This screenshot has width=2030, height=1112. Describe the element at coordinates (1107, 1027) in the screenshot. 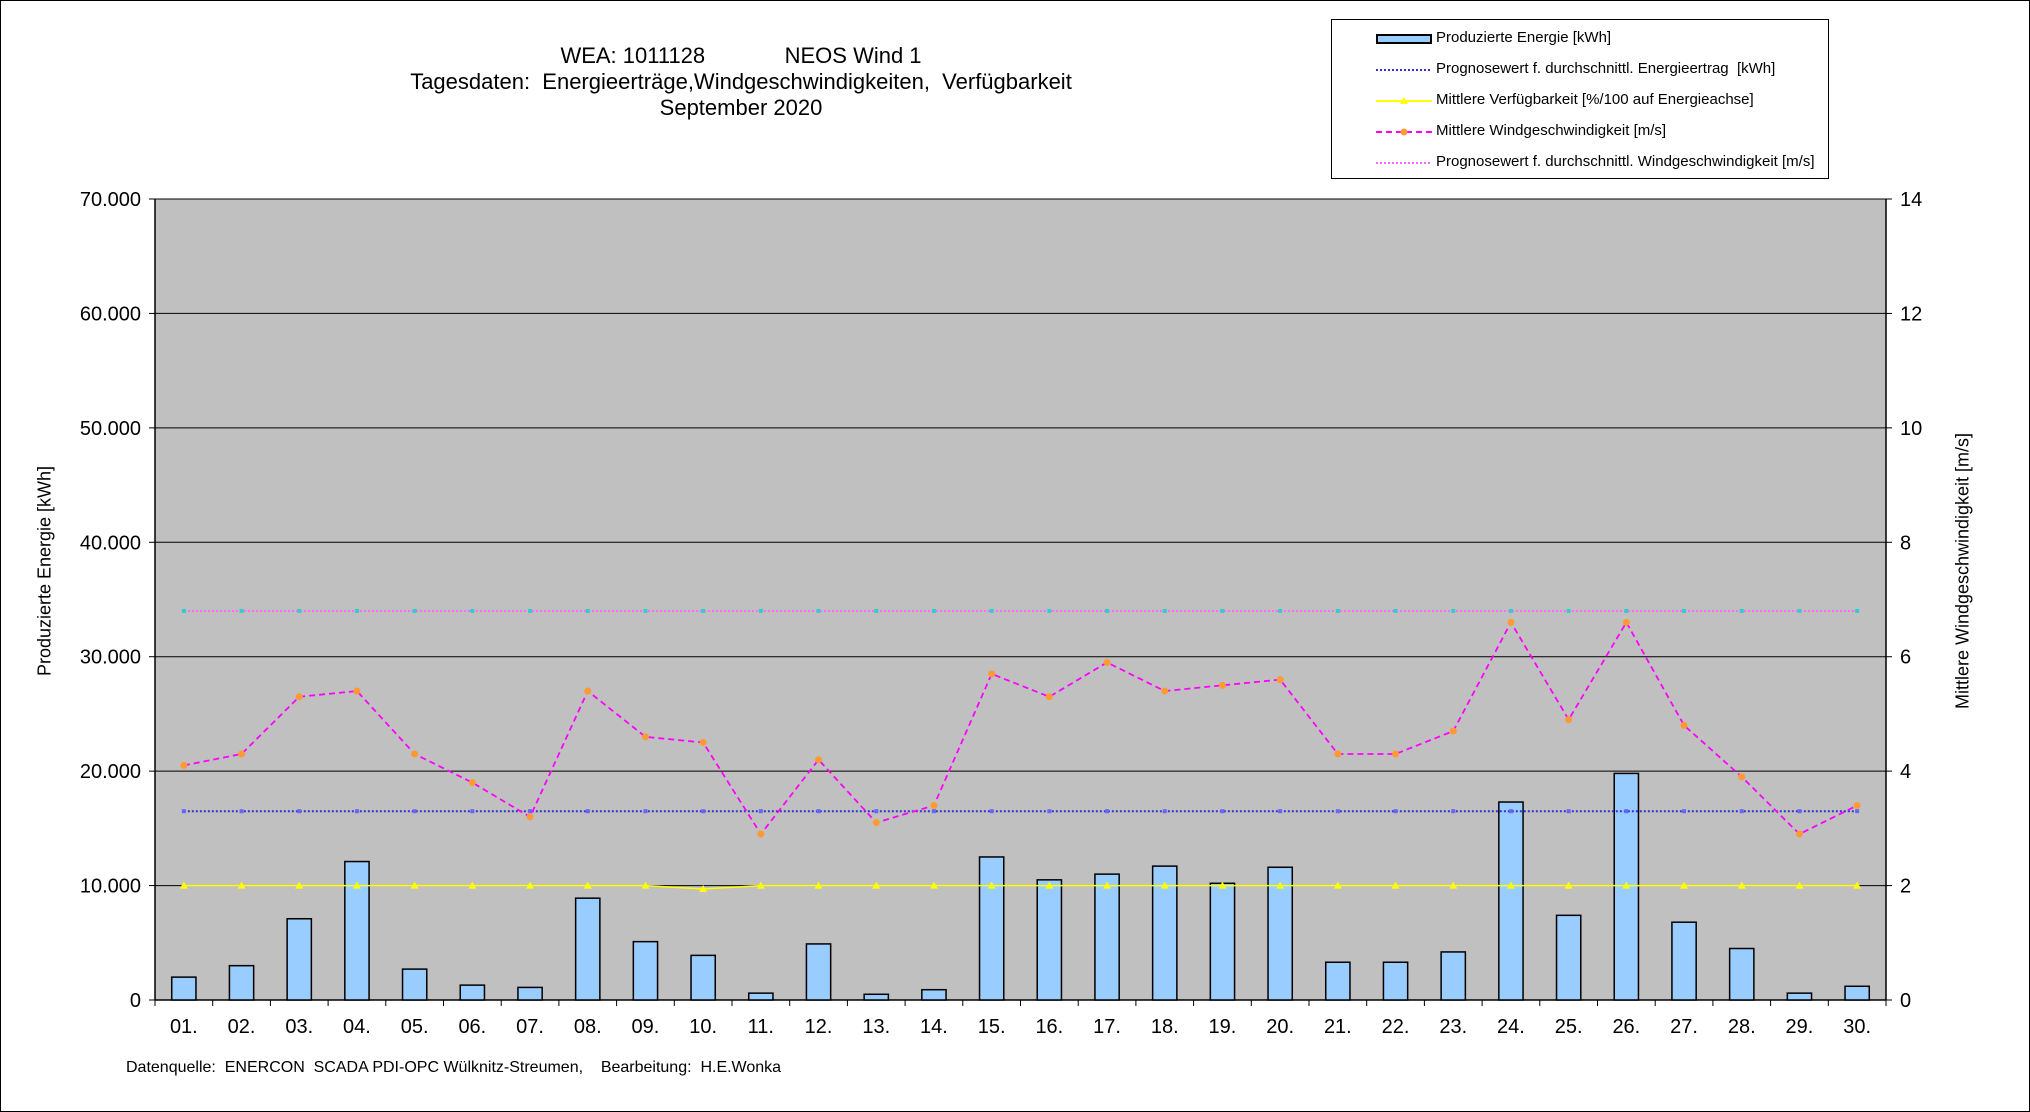

I see `x-tick-label: 17.` at that location.